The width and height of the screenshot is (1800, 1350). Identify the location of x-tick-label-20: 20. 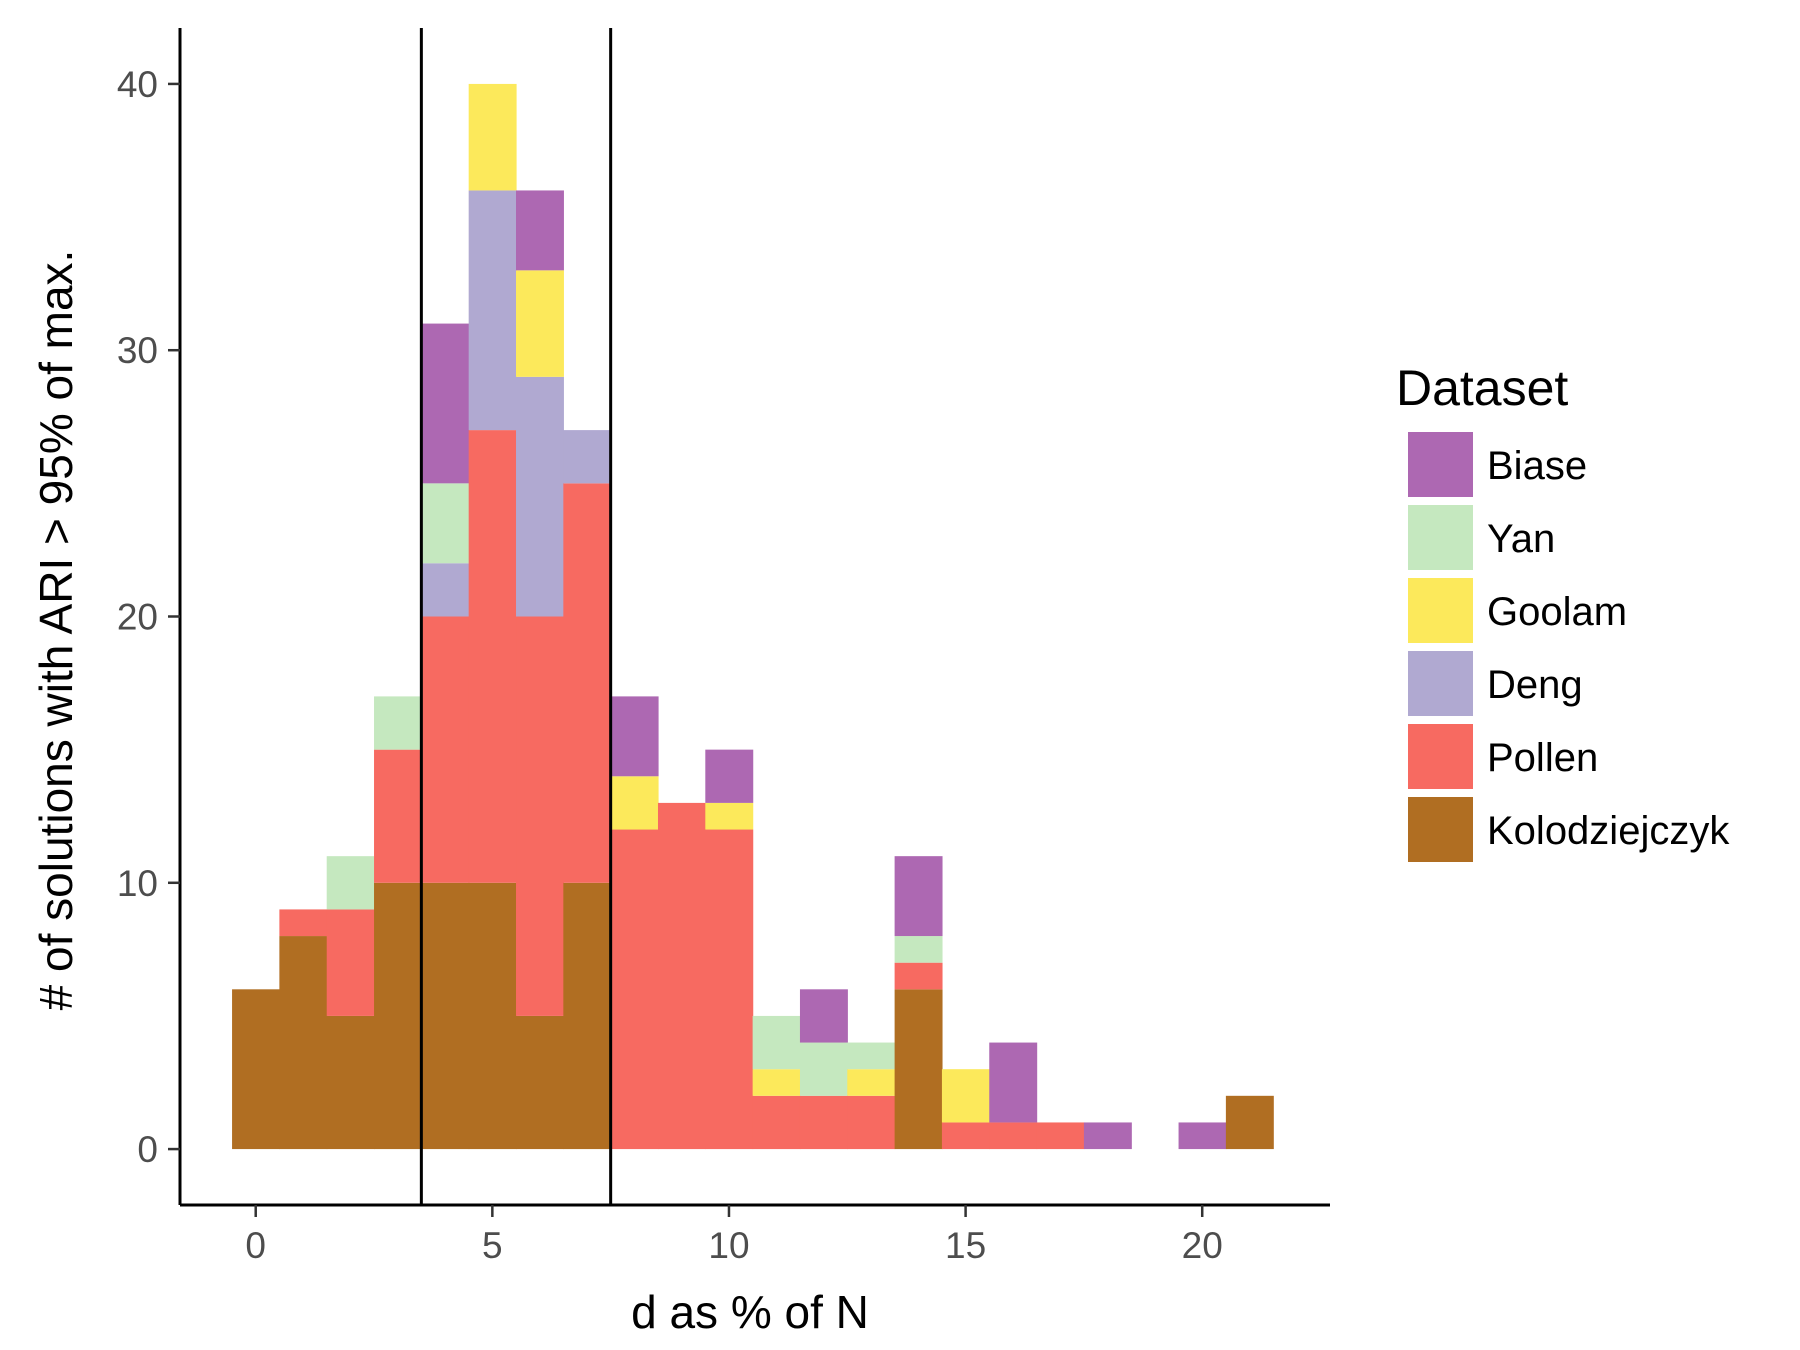
(1202, 1245).